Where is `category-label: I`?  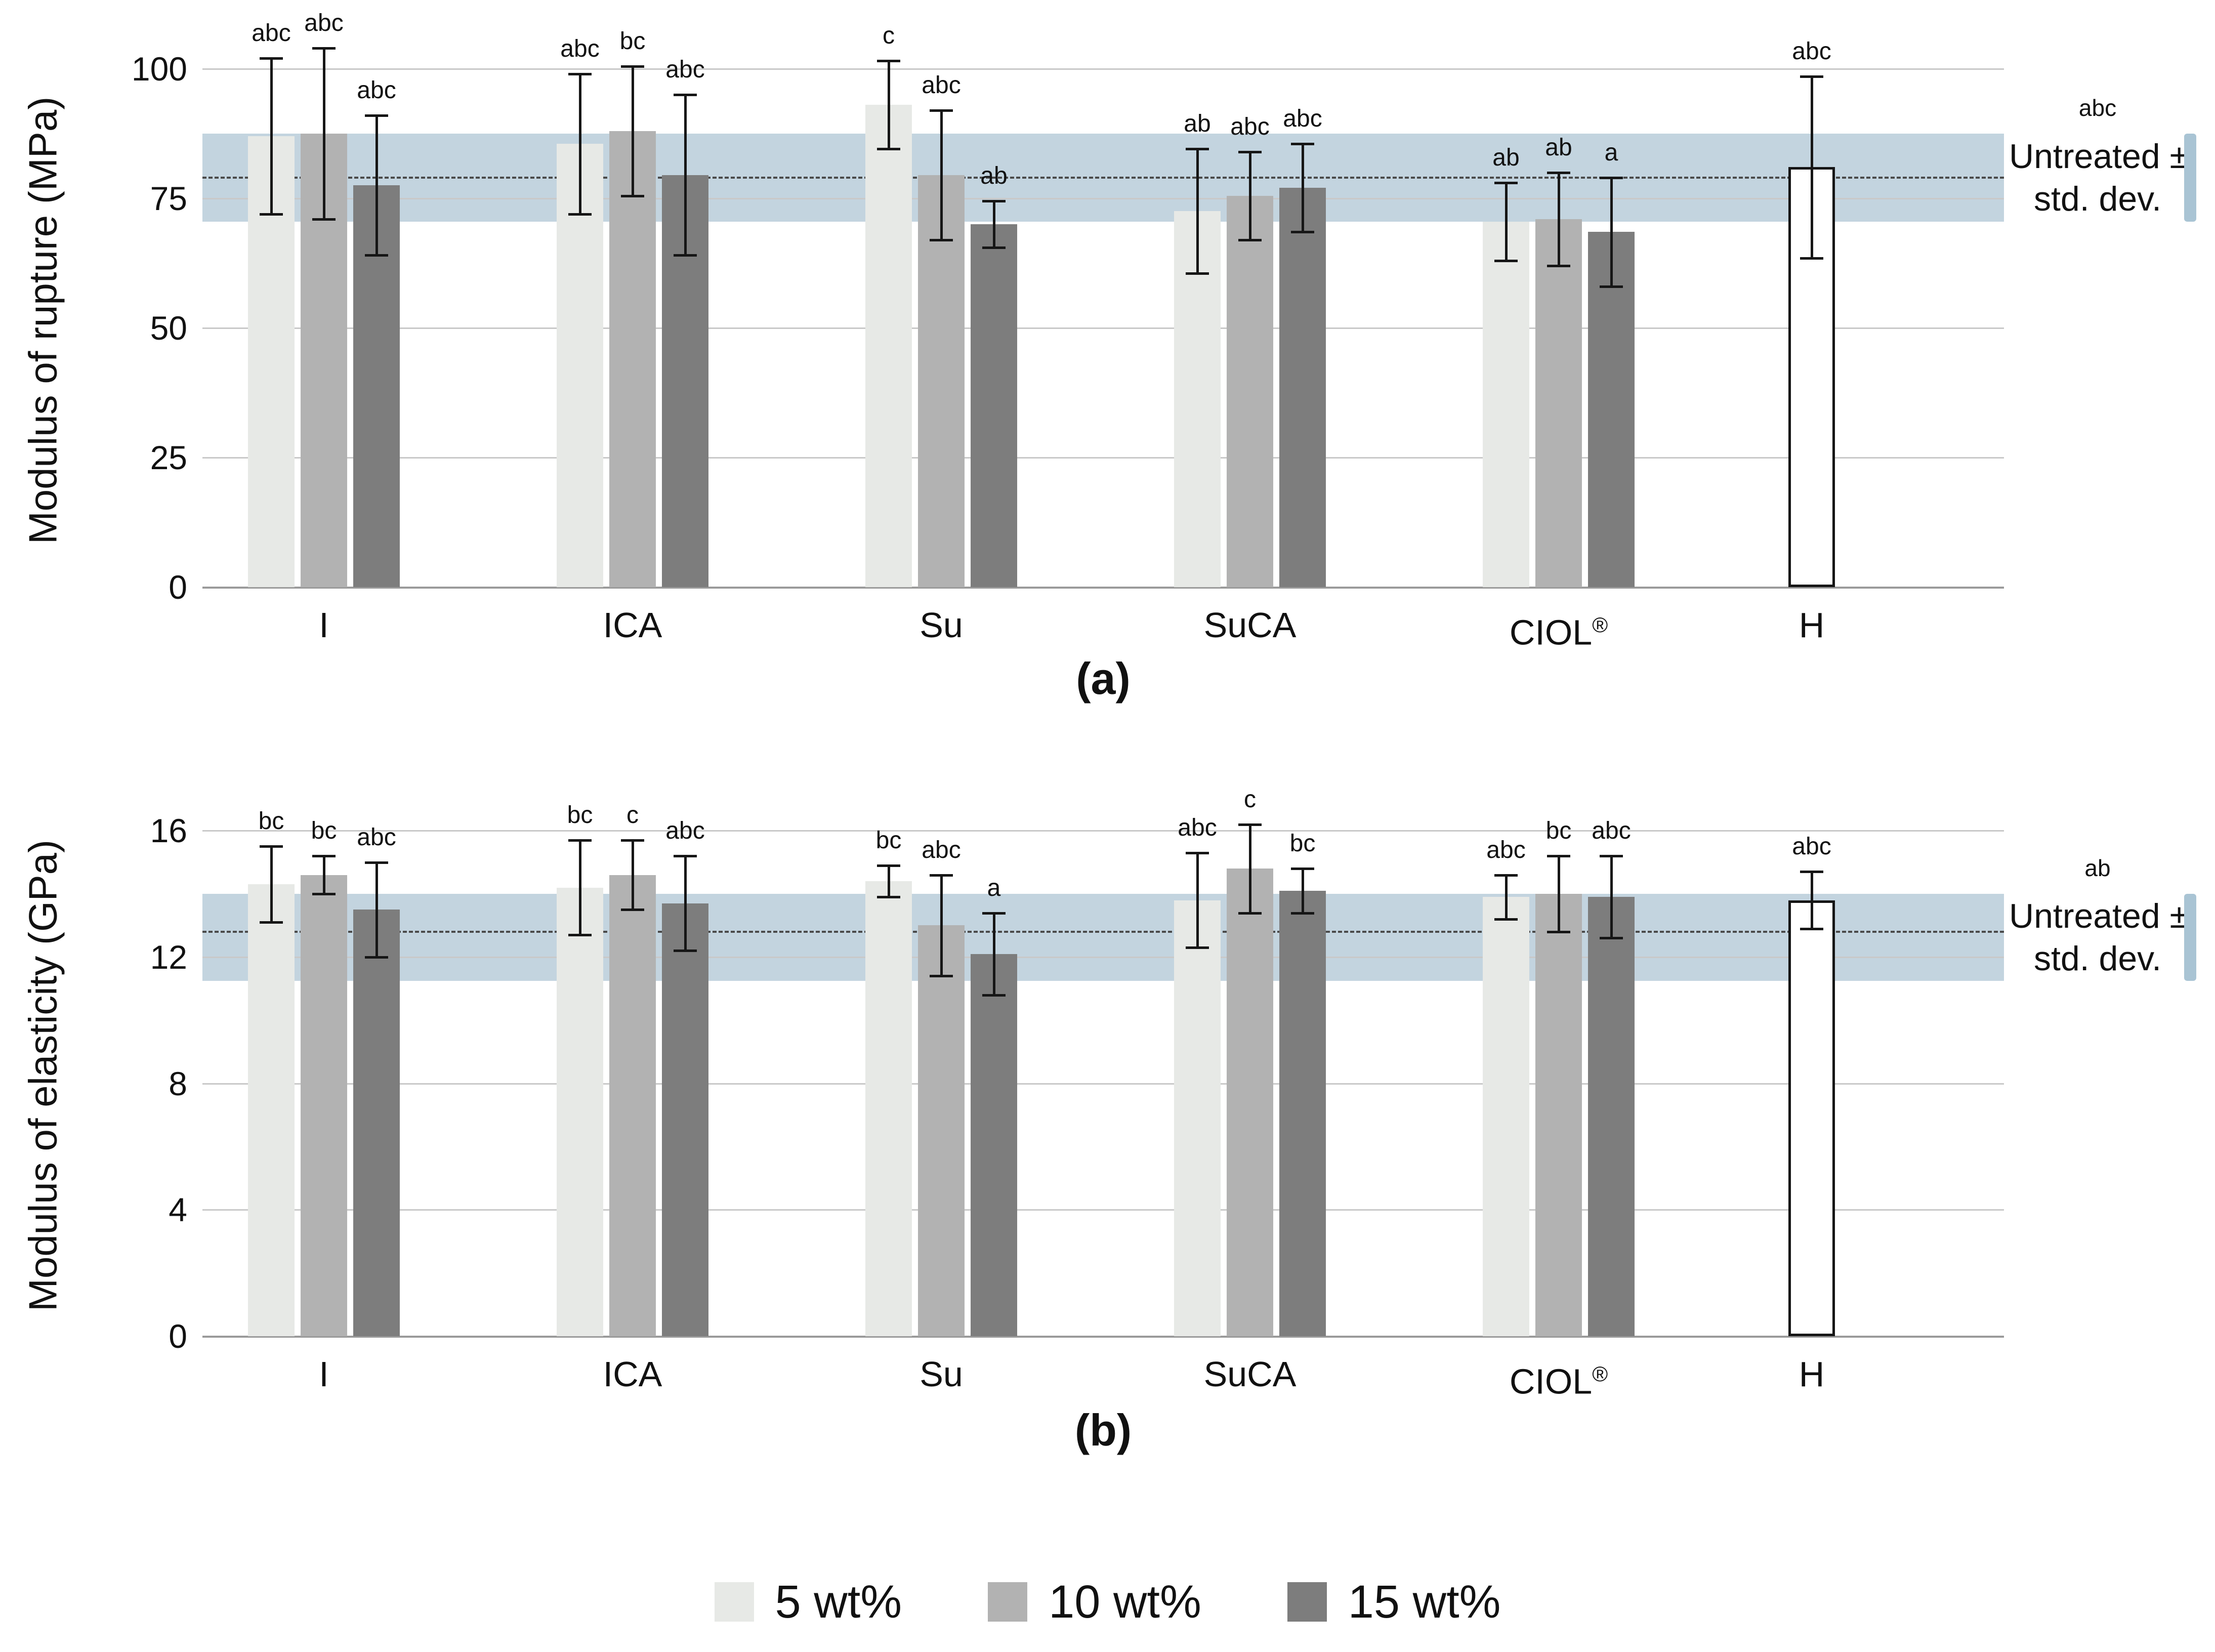
category-label: I is located at coordinates (324, 1374).